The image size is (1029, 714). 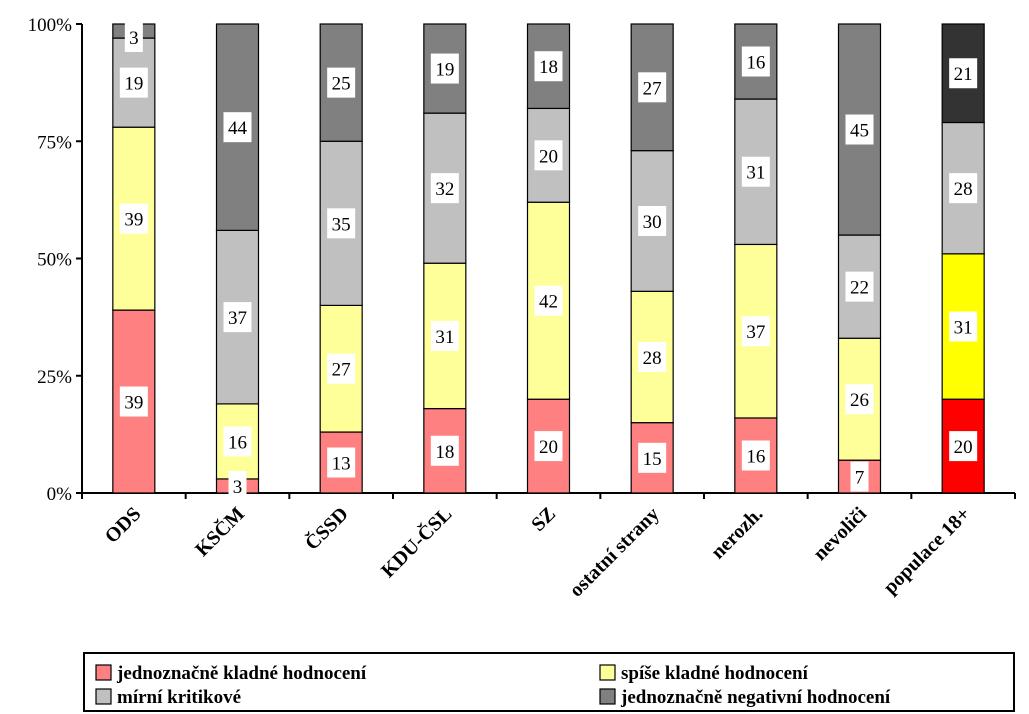 What do you see at coordinates (737, 533) in the screenshot?
I see `category-label-nerozh: nerozh.` at bounding box center [737, 533].